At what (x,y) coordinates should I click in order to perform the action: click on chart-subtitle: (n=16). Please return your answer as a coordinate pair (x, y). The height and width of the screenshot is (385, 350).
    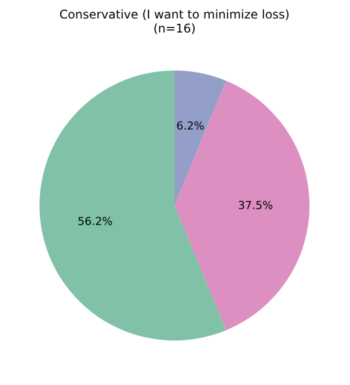
    Looking at the image, I should click on (174, 29).